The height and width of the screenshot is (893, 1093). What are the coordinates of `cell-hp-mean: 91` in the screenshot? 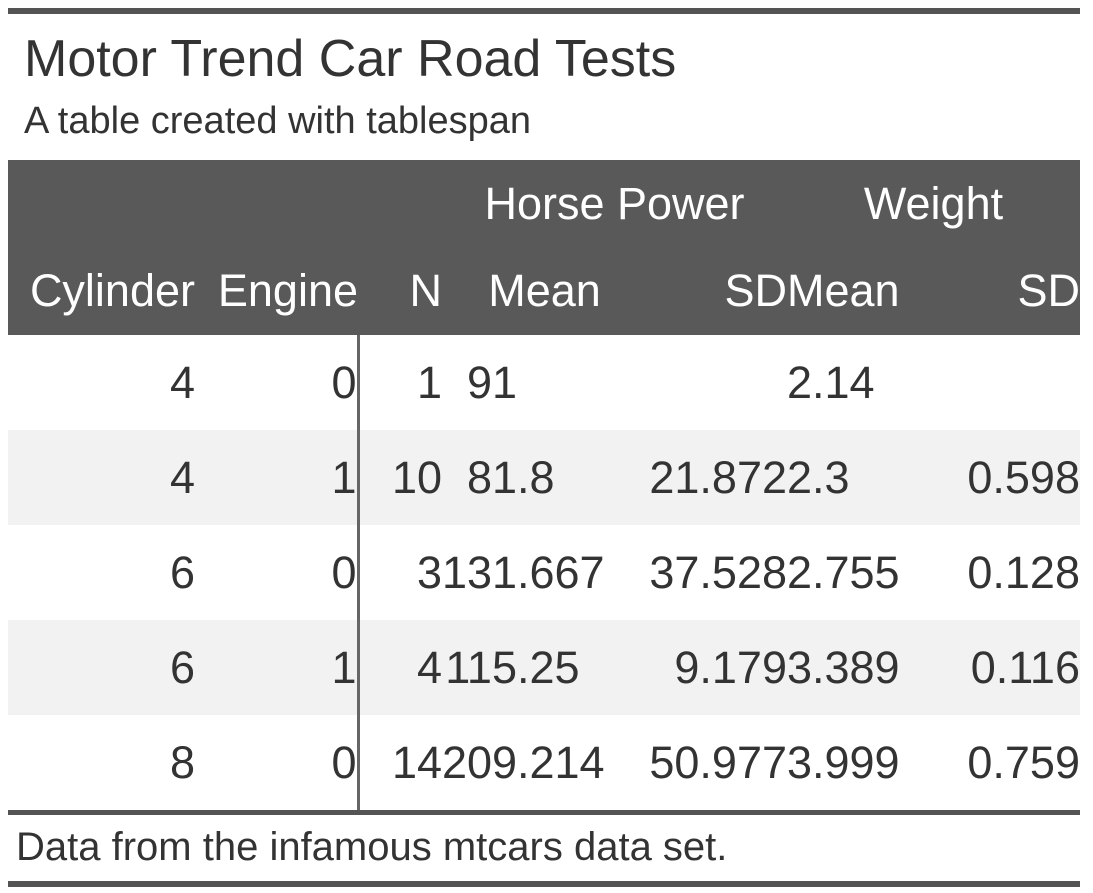 It's located at (491, 382).